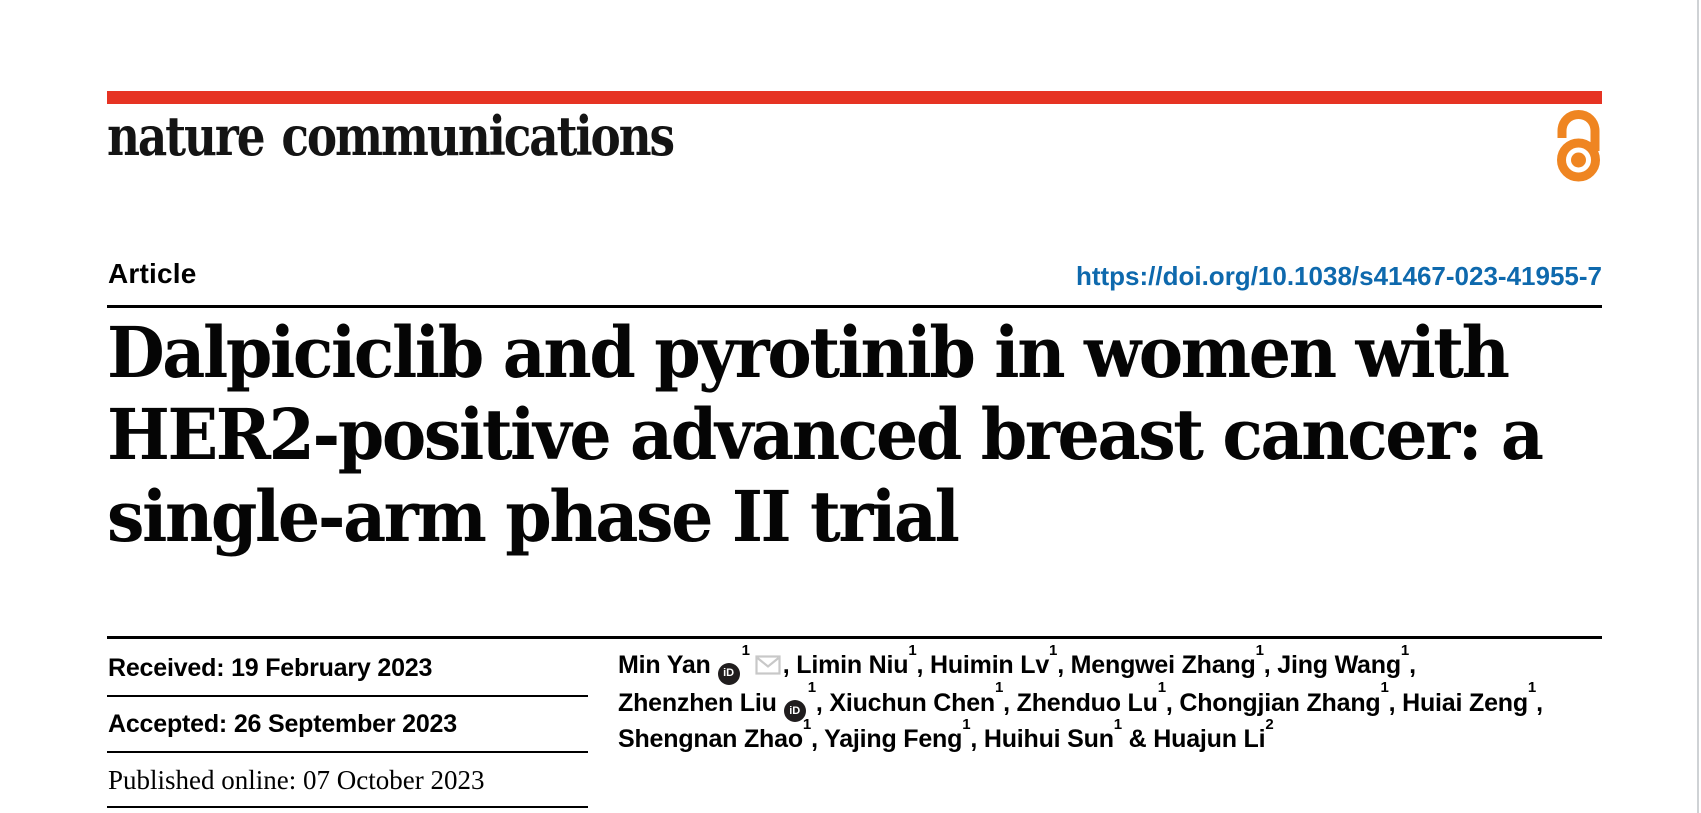 The height and width of the screenshot is (813, 1701). What do you see at coordinates (854, 637) in the screenshot?
I see `divider-meta-top` at bounding box center [854, 637].